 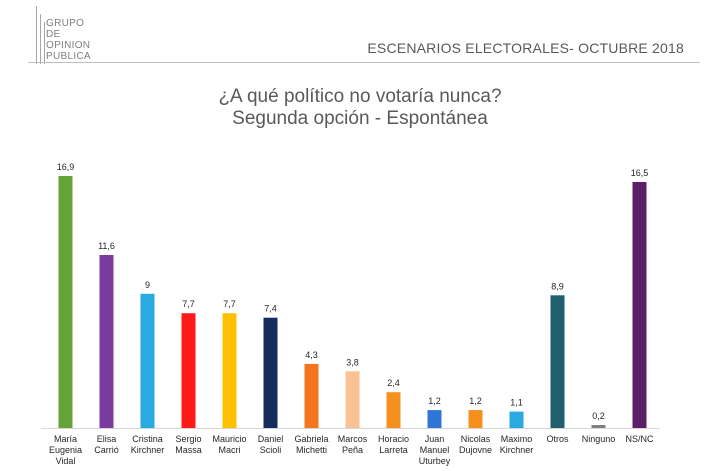 I want to click on x-tick-label: Elisa Carrió, so click(x=106, y=444).